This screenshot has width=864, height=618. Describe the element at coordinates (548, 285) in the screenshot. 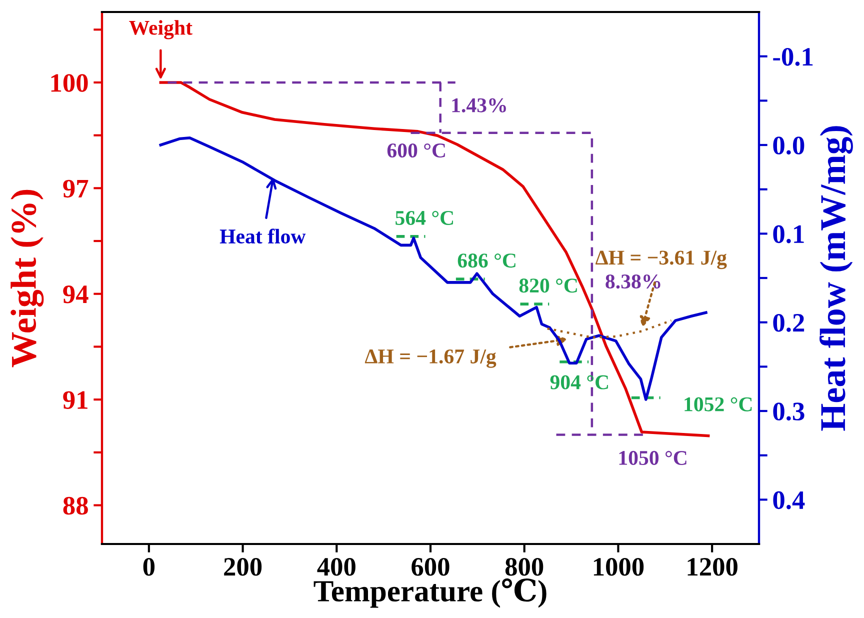

I see `annotation: 820 °C` at that location.